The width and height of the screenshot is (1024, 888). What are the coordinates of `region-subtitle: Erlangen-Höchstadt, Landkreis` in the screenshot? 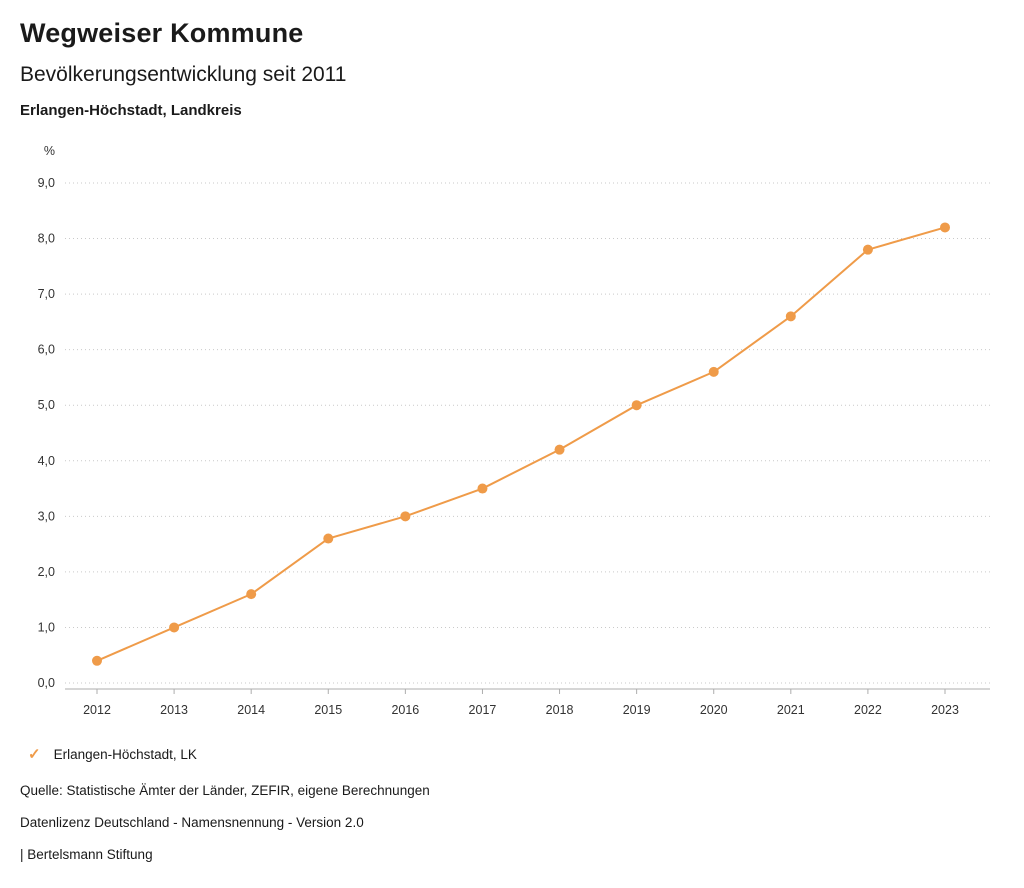 It's located at (131, 110).